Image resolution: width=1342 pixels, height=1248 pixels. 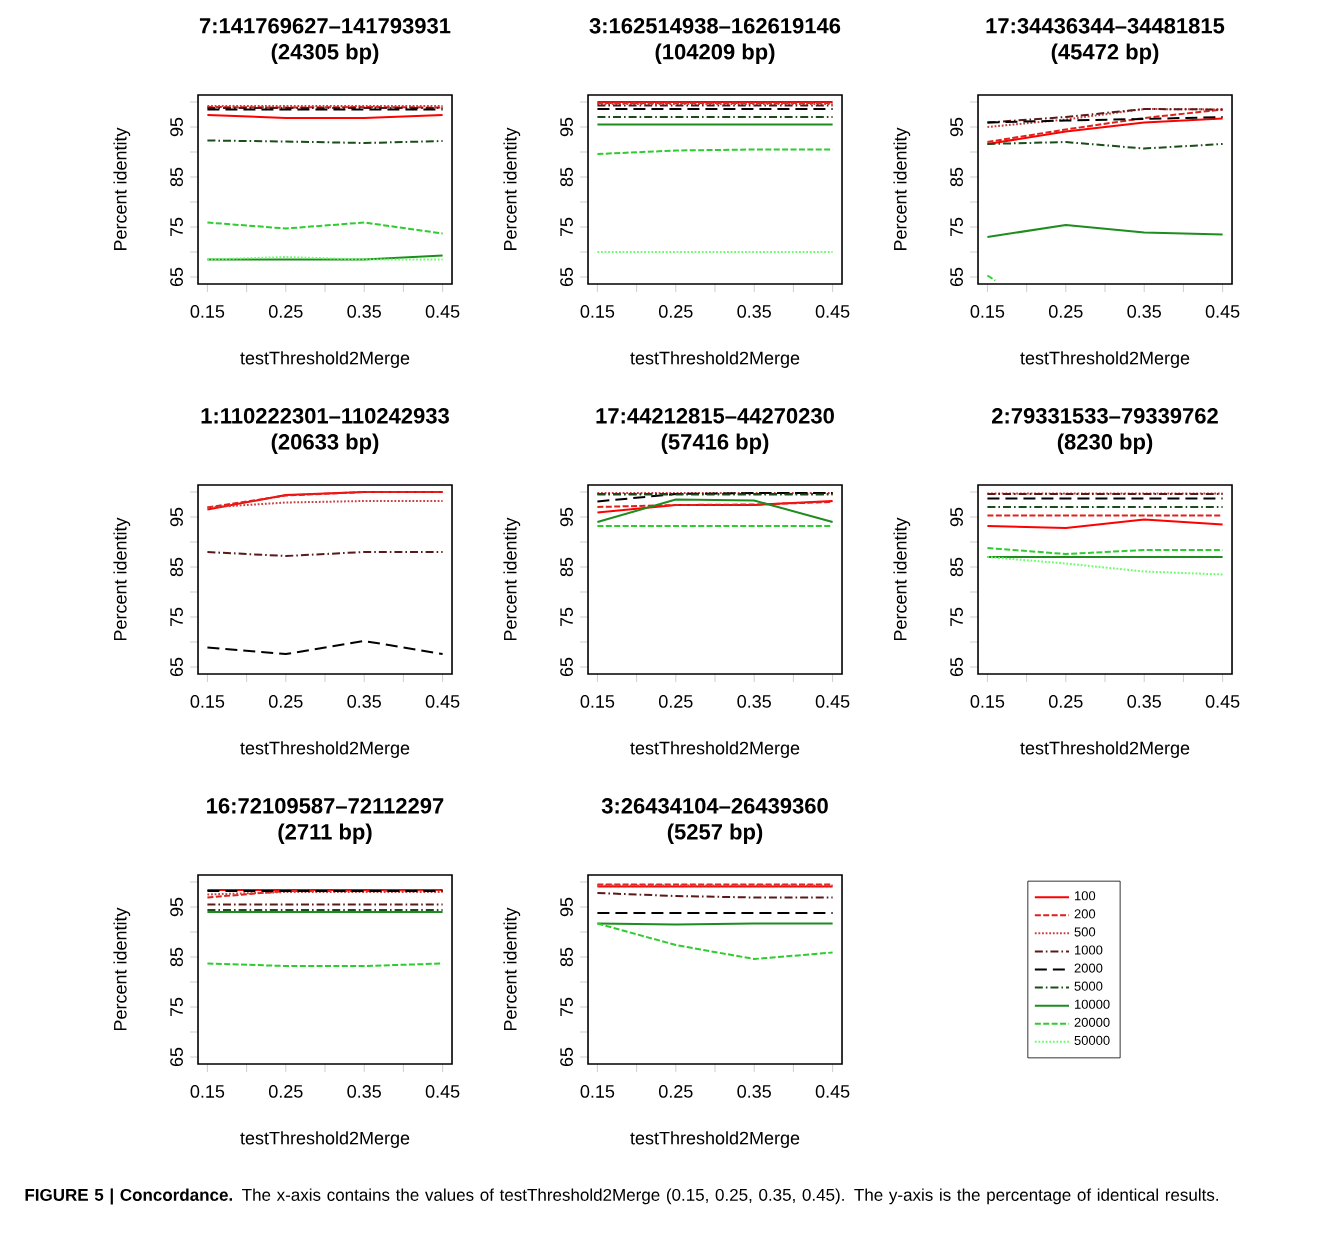 I want to click on chart-title: 1:110222301–110242933, so click(x=325, y=416).